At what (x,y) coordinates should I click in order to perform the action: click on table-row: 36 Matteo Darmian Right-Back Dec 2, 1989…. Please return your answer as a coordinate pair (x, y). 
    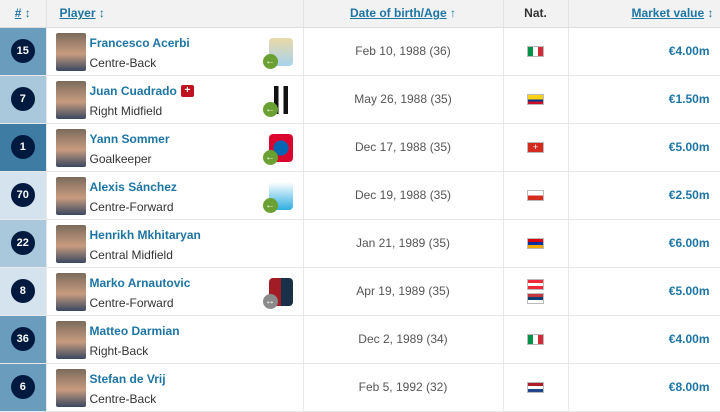
    Looking at the image, I should click on (360, 339).